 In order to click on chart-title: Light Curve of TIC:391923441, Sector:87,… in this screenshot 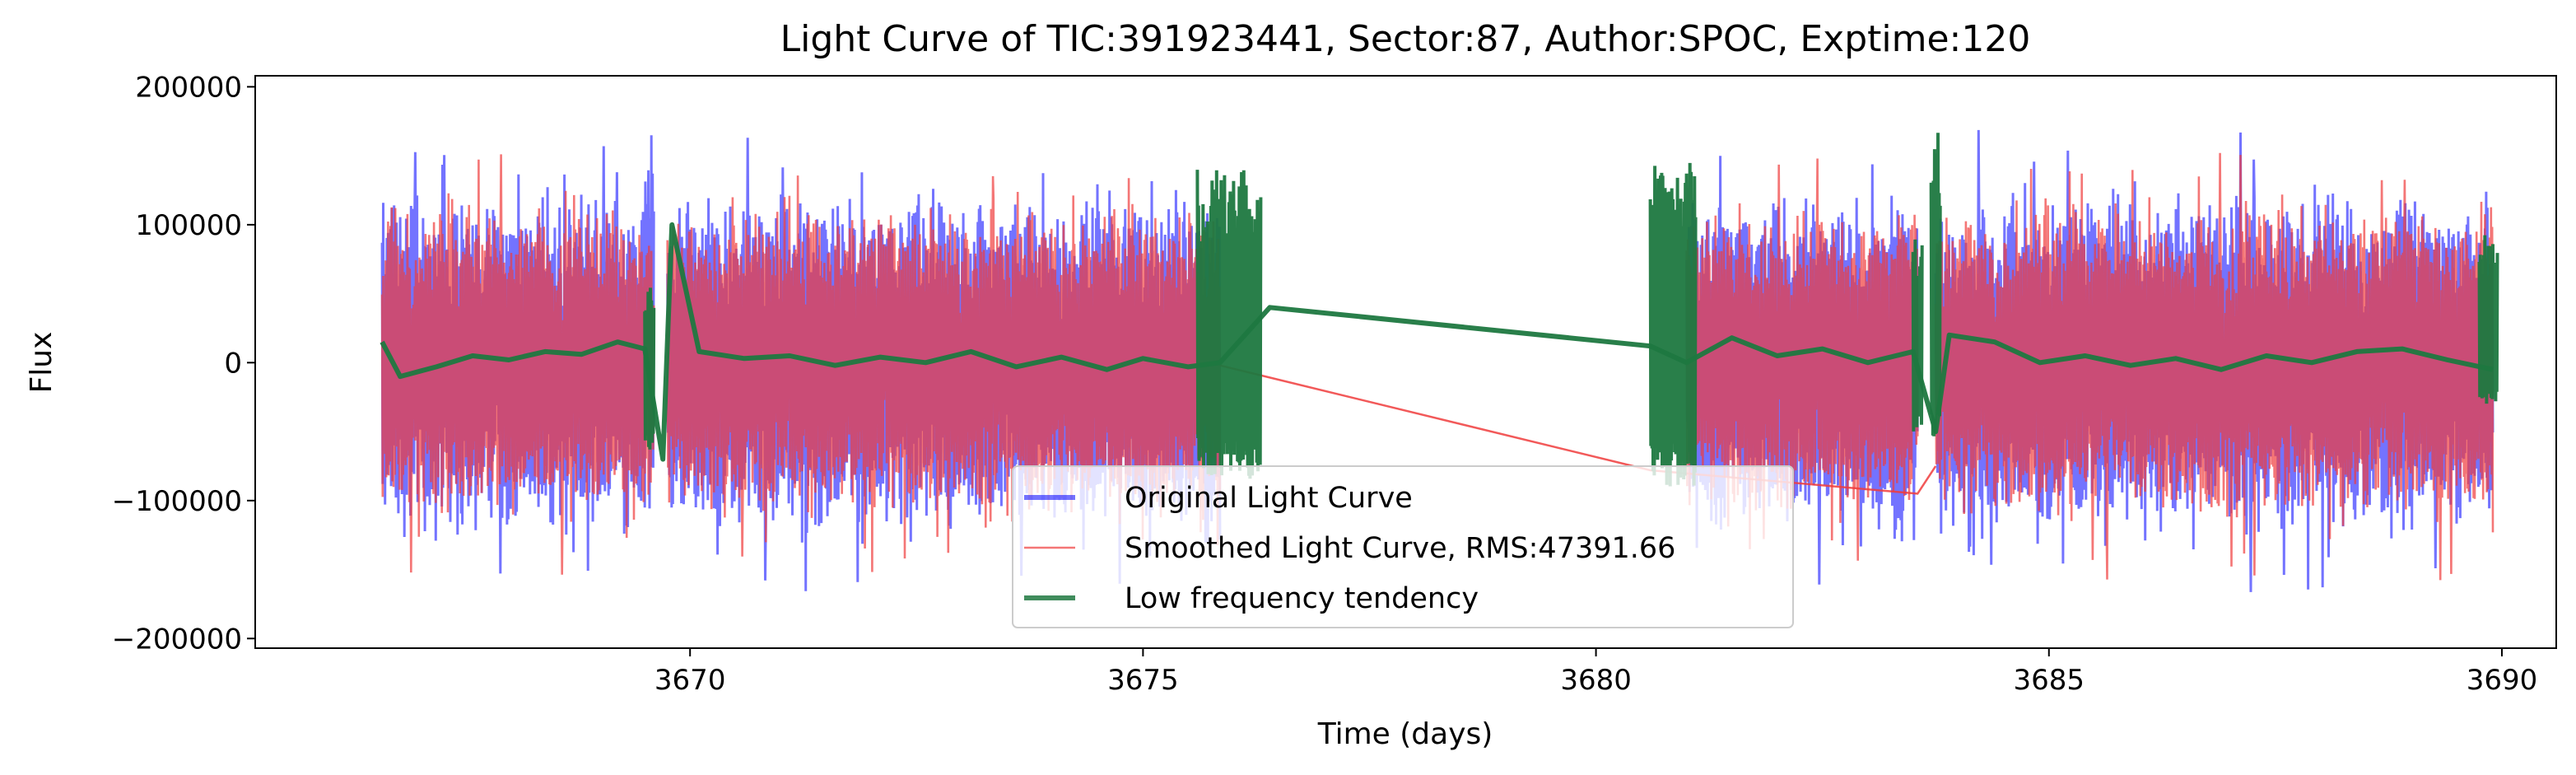, I will do `click(1405, 39)`.